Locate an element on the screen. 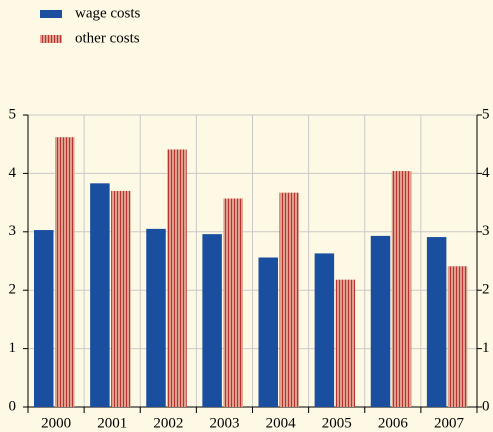 The width and height of the screenshot is (493, 432). y2-tick-label: 3 is located at coordinates (486, 231).